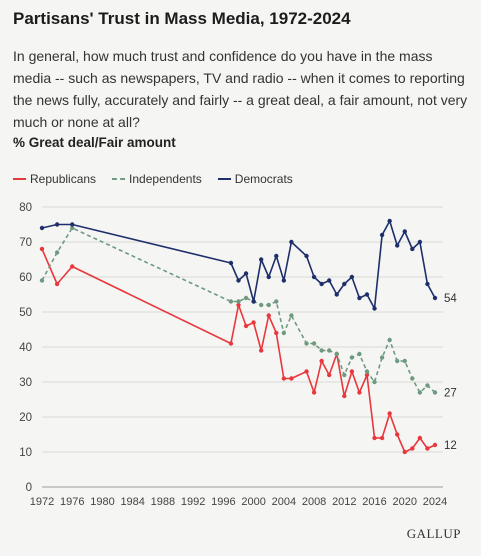  What do you see at coordinates (261, 259) in the screenshot?
I see `data-point-democrats-2001` at bounding box center [261, 259].